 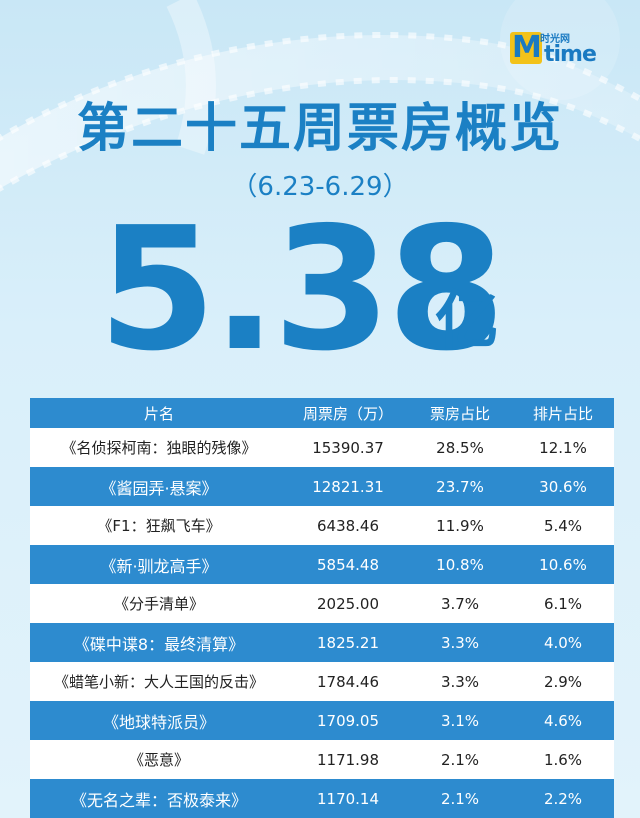 What do you see at coordinates (348, 720) in the screenshot?
I see `weekly-gross: 1709.05` at bounding box center [348, 720].